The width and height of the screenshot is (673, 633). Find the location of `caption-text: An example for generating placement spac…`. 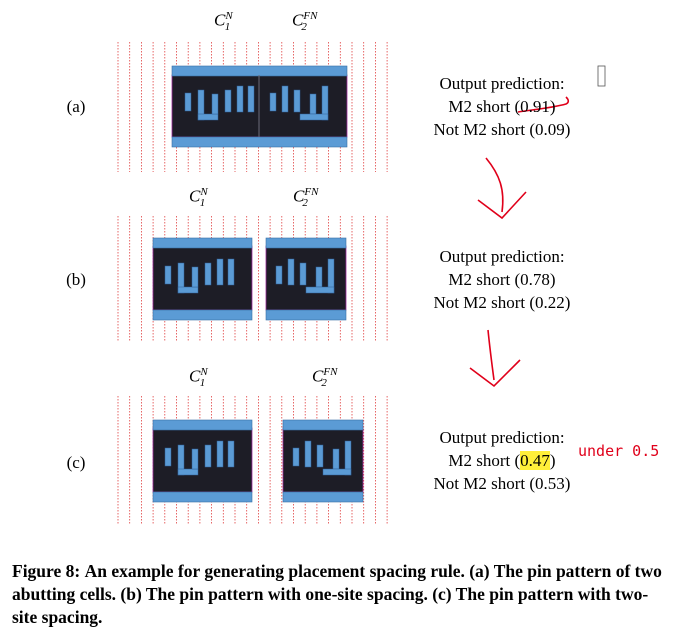

caption-text: An example for generating placement spac… is located at coordinates (337, 594).